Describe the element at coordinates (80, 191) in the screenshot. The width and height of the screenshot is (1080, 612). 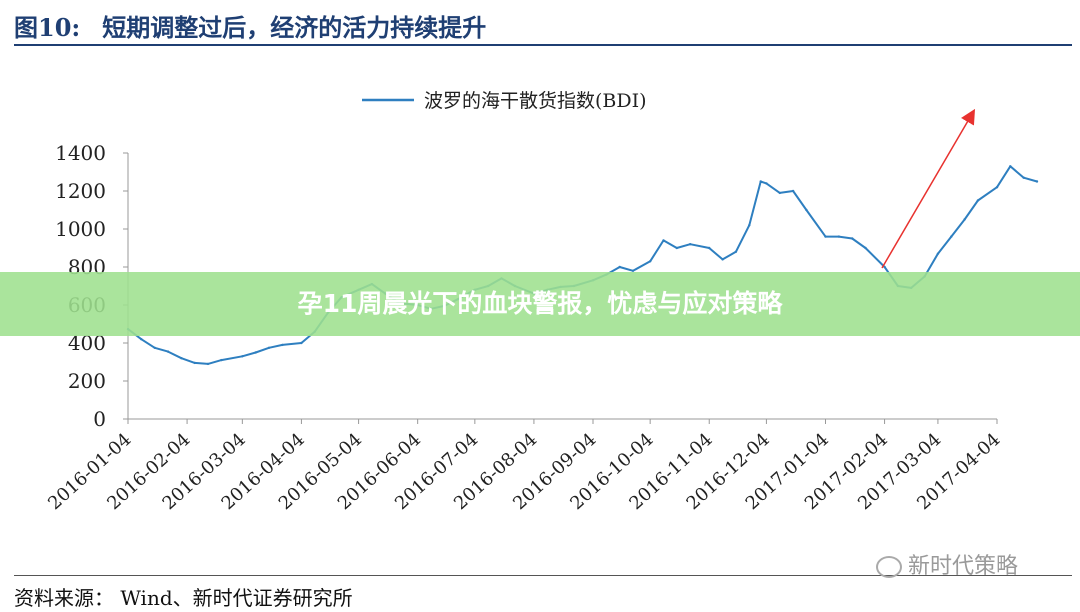
I see `y-tick-label: 1200` at that location.